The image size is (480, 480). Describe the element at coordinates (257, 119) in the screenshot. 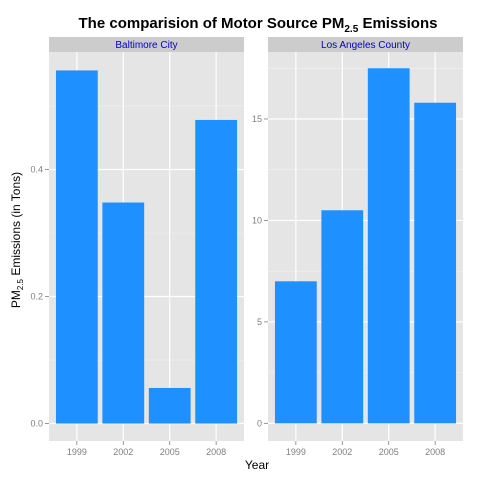

I see `y-tick-label: 15` at that location.